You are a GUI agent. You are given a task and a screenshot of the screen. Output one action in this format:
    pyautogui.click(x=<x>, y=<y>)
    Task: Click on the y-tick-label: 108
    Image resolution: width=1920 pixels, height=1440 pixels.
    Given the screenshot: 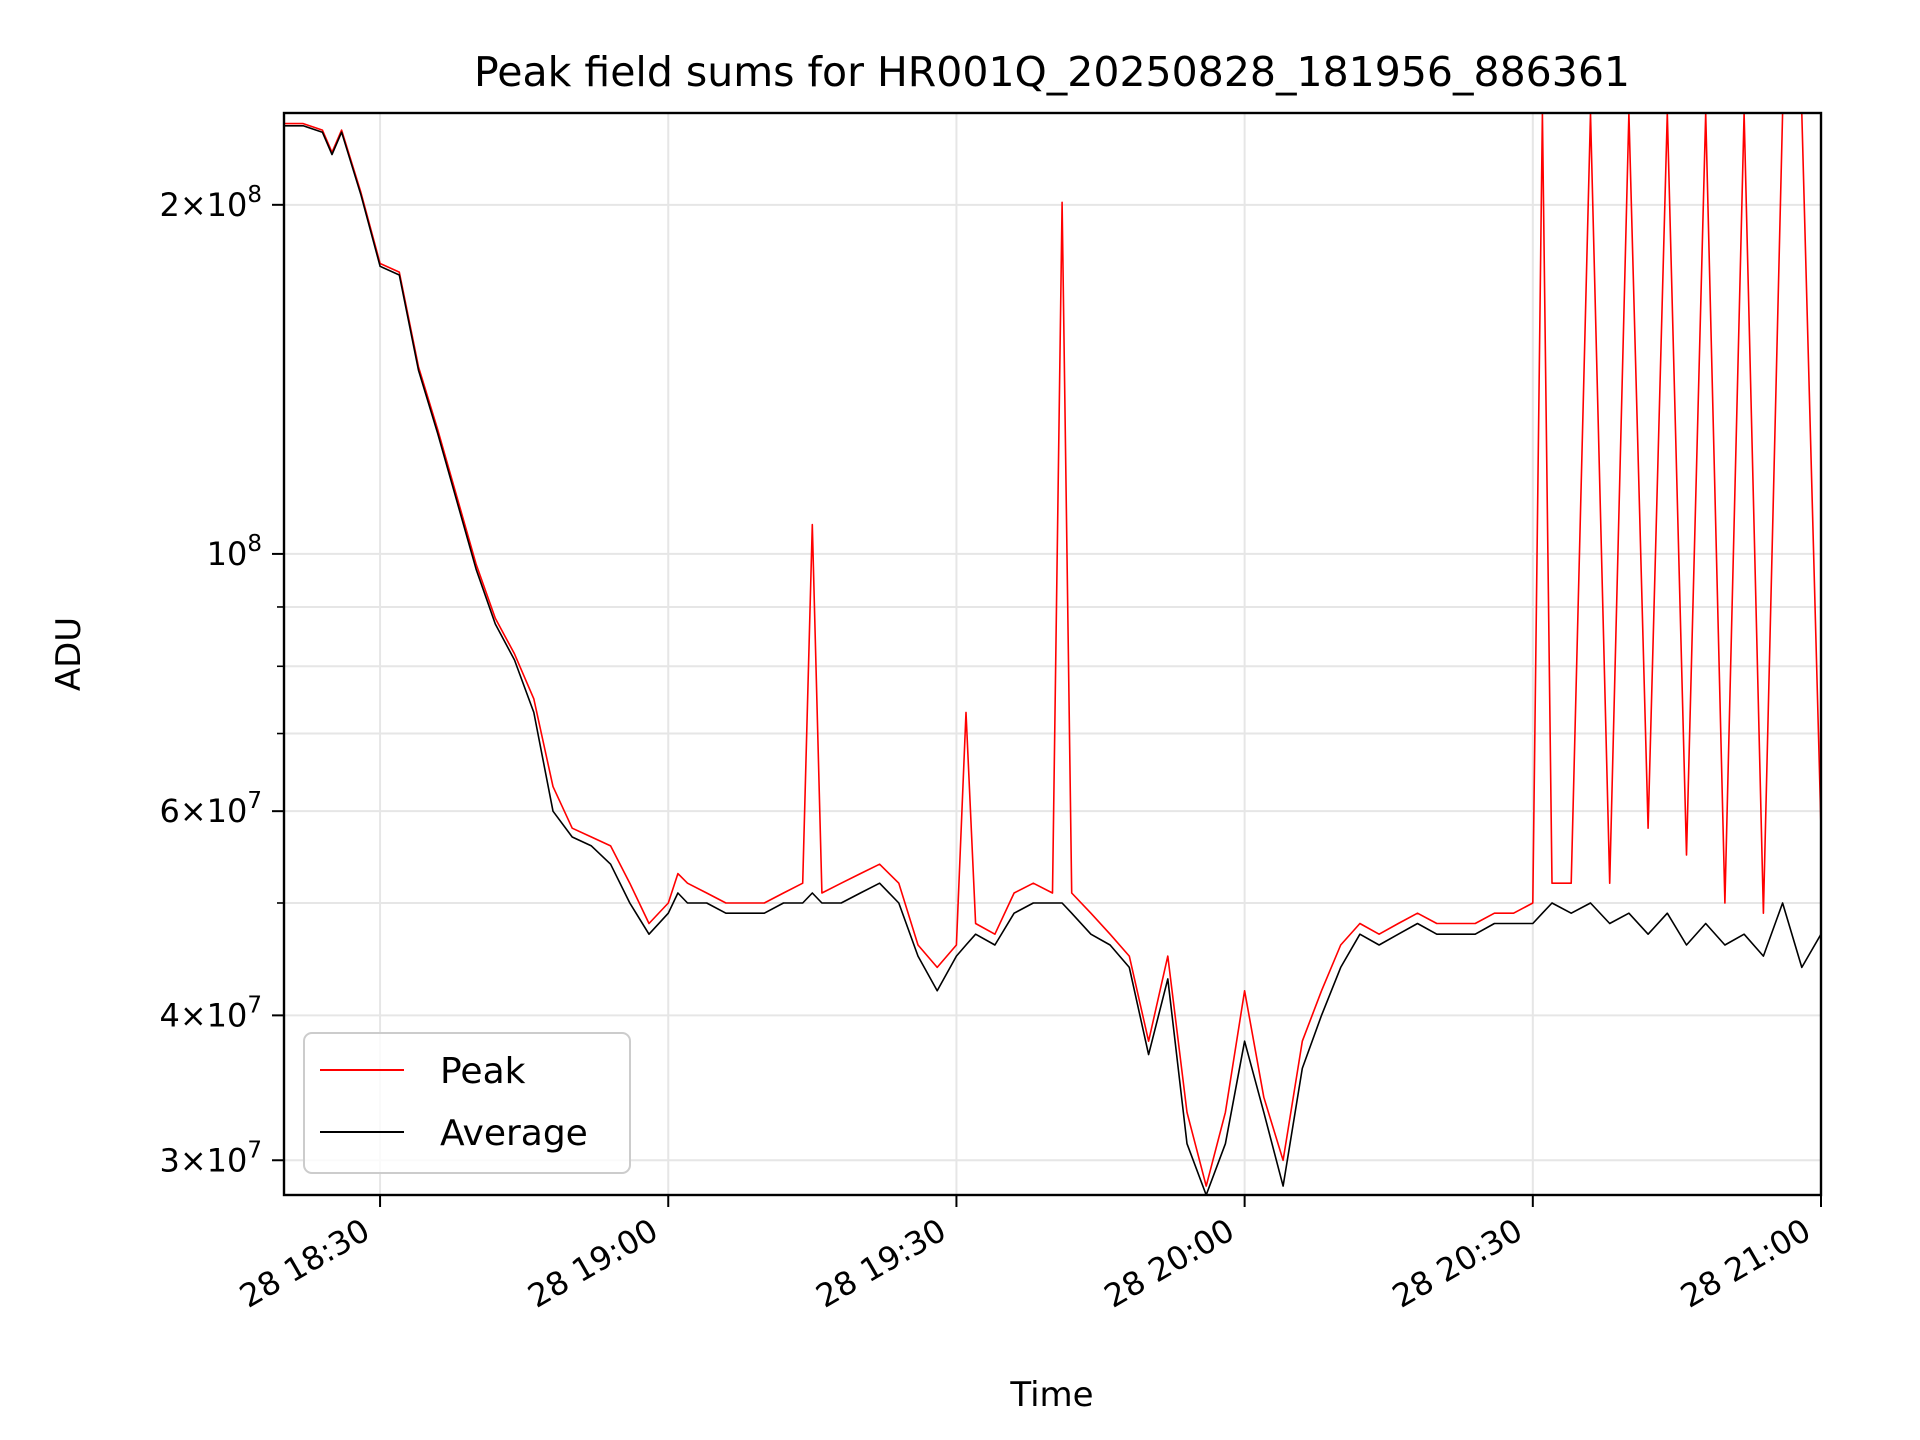 What is the action you would take?
    pyautogui.click(x=234, y=552)
    